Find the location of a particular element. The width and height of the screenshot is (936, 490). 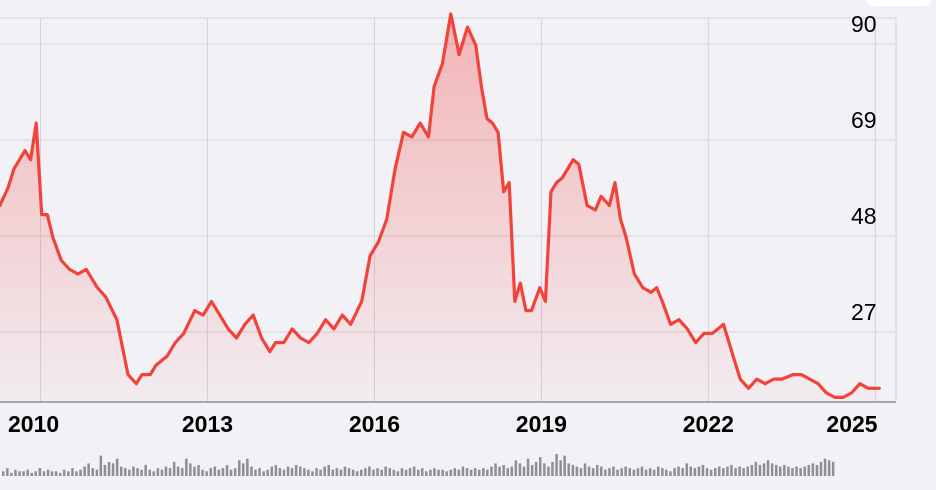

x-tick-label-2016: 2016 is located at coordinates (374, 424).